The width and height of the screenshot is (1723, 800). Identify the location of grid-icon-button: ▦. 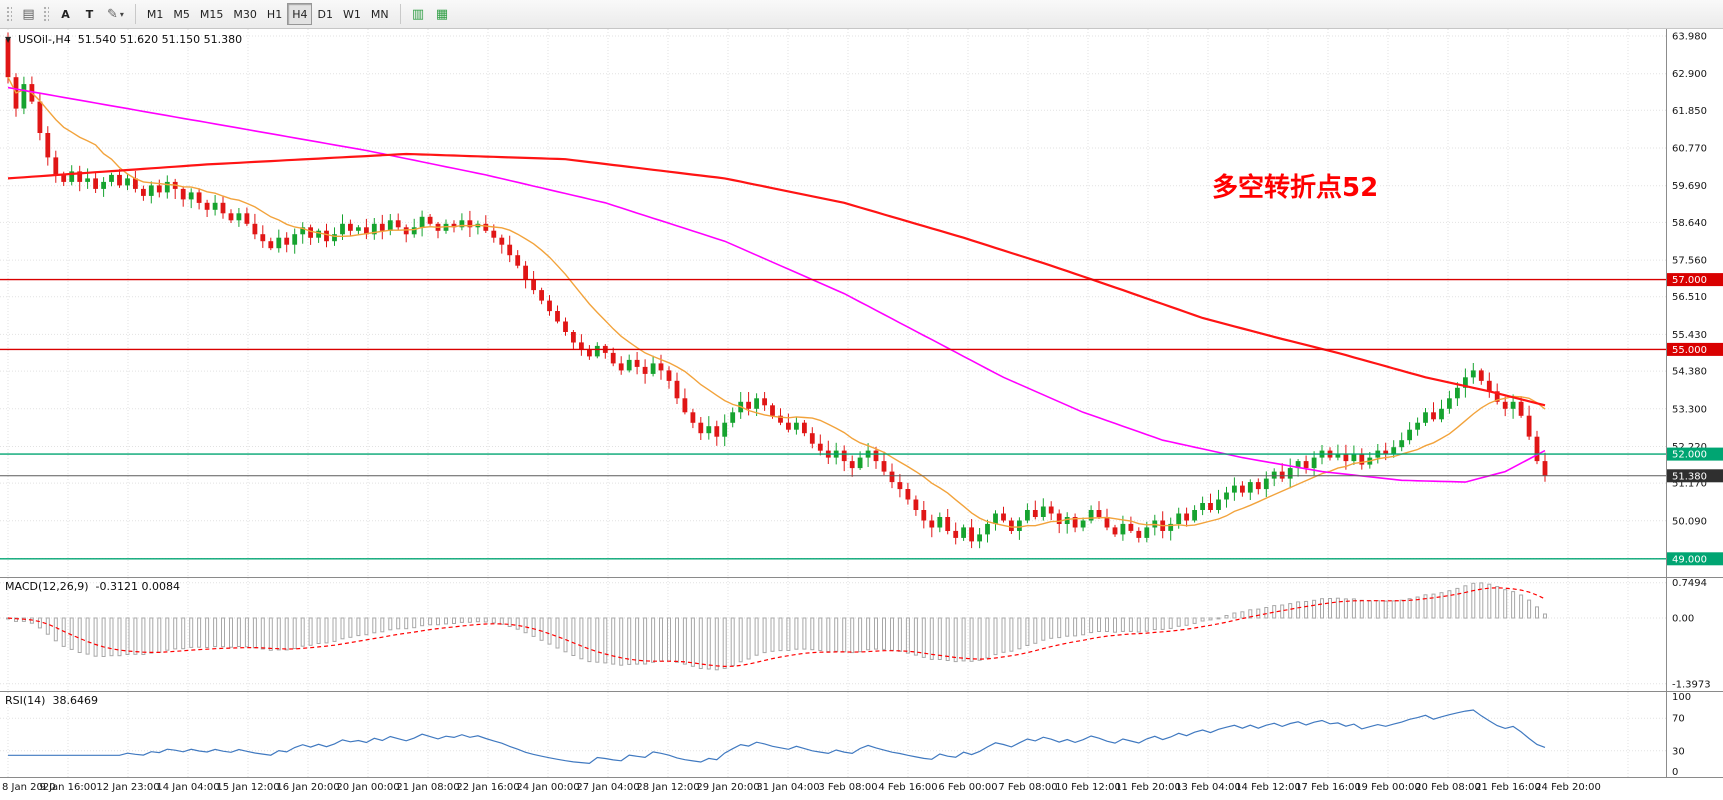
(442, 14).